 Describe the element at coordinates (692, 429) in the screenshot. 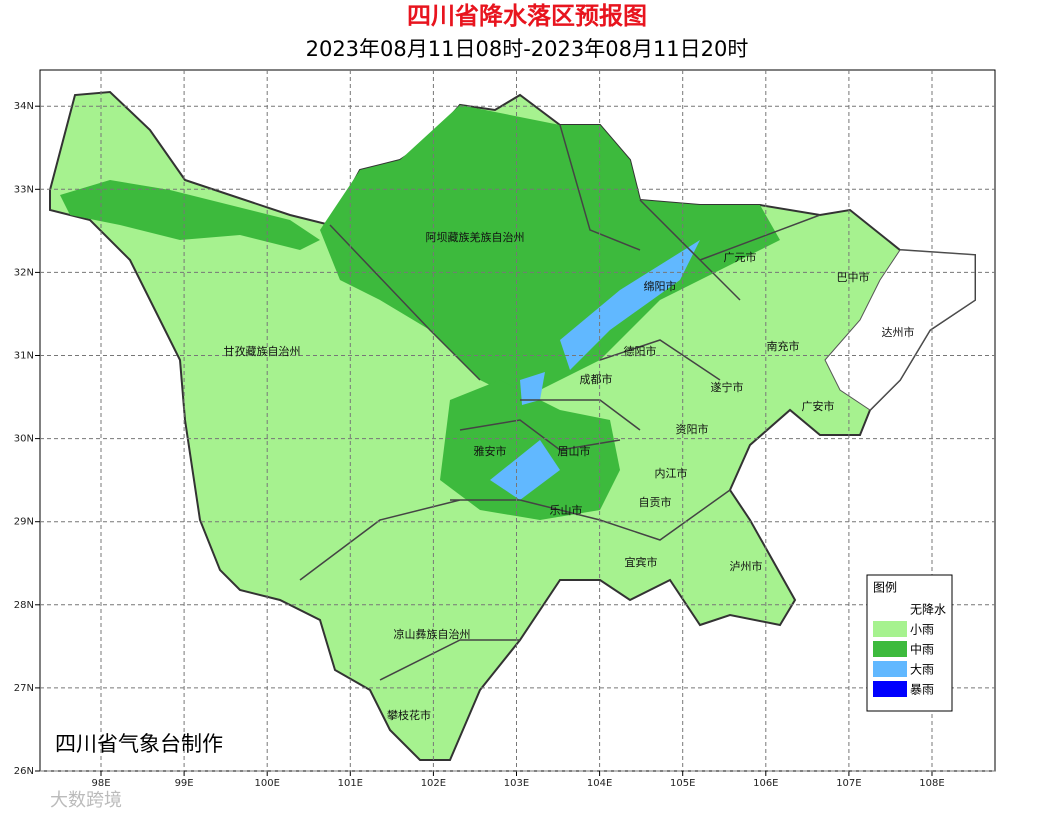

I see `region-label: 资阳市` at that location.